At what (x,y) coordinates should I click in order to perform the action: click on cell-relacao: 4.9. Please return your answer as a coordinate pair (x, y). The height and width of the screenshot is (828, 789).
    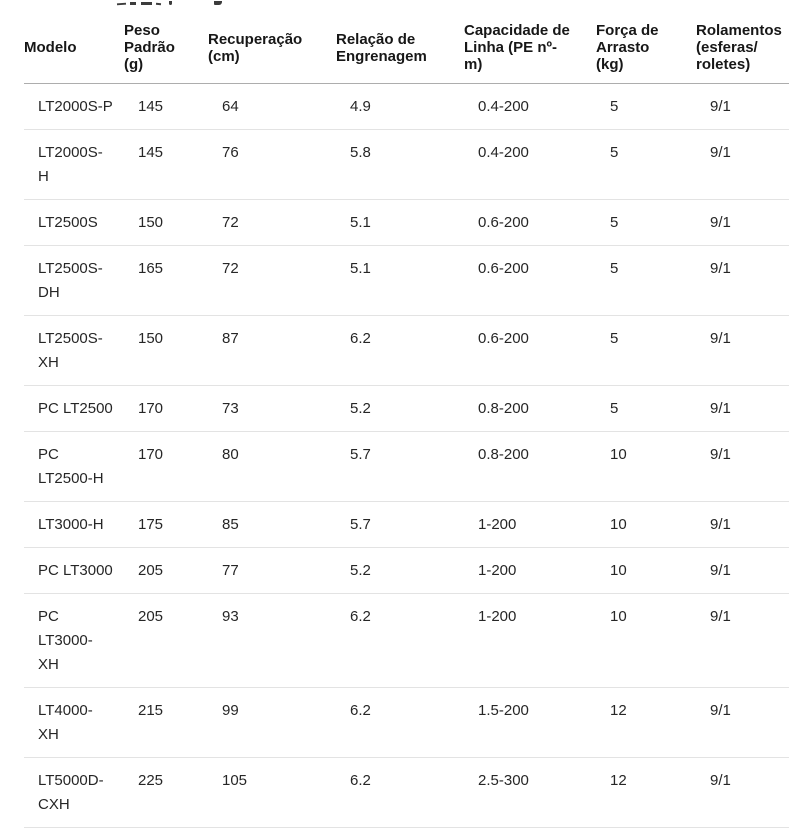
    Looking at the image, I should click on (400, 106).